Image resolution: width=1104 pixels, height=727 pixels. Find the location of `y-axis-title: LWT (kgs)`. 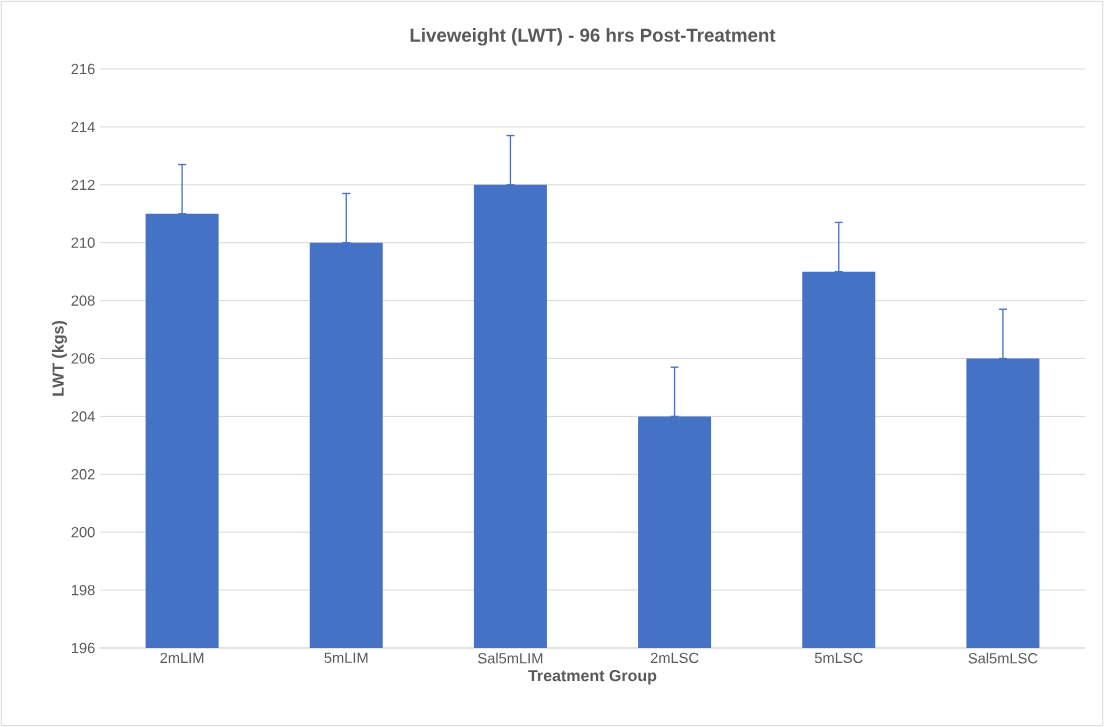

y-axis-title: LWT (kgs) is located at coordinates (59, 358).